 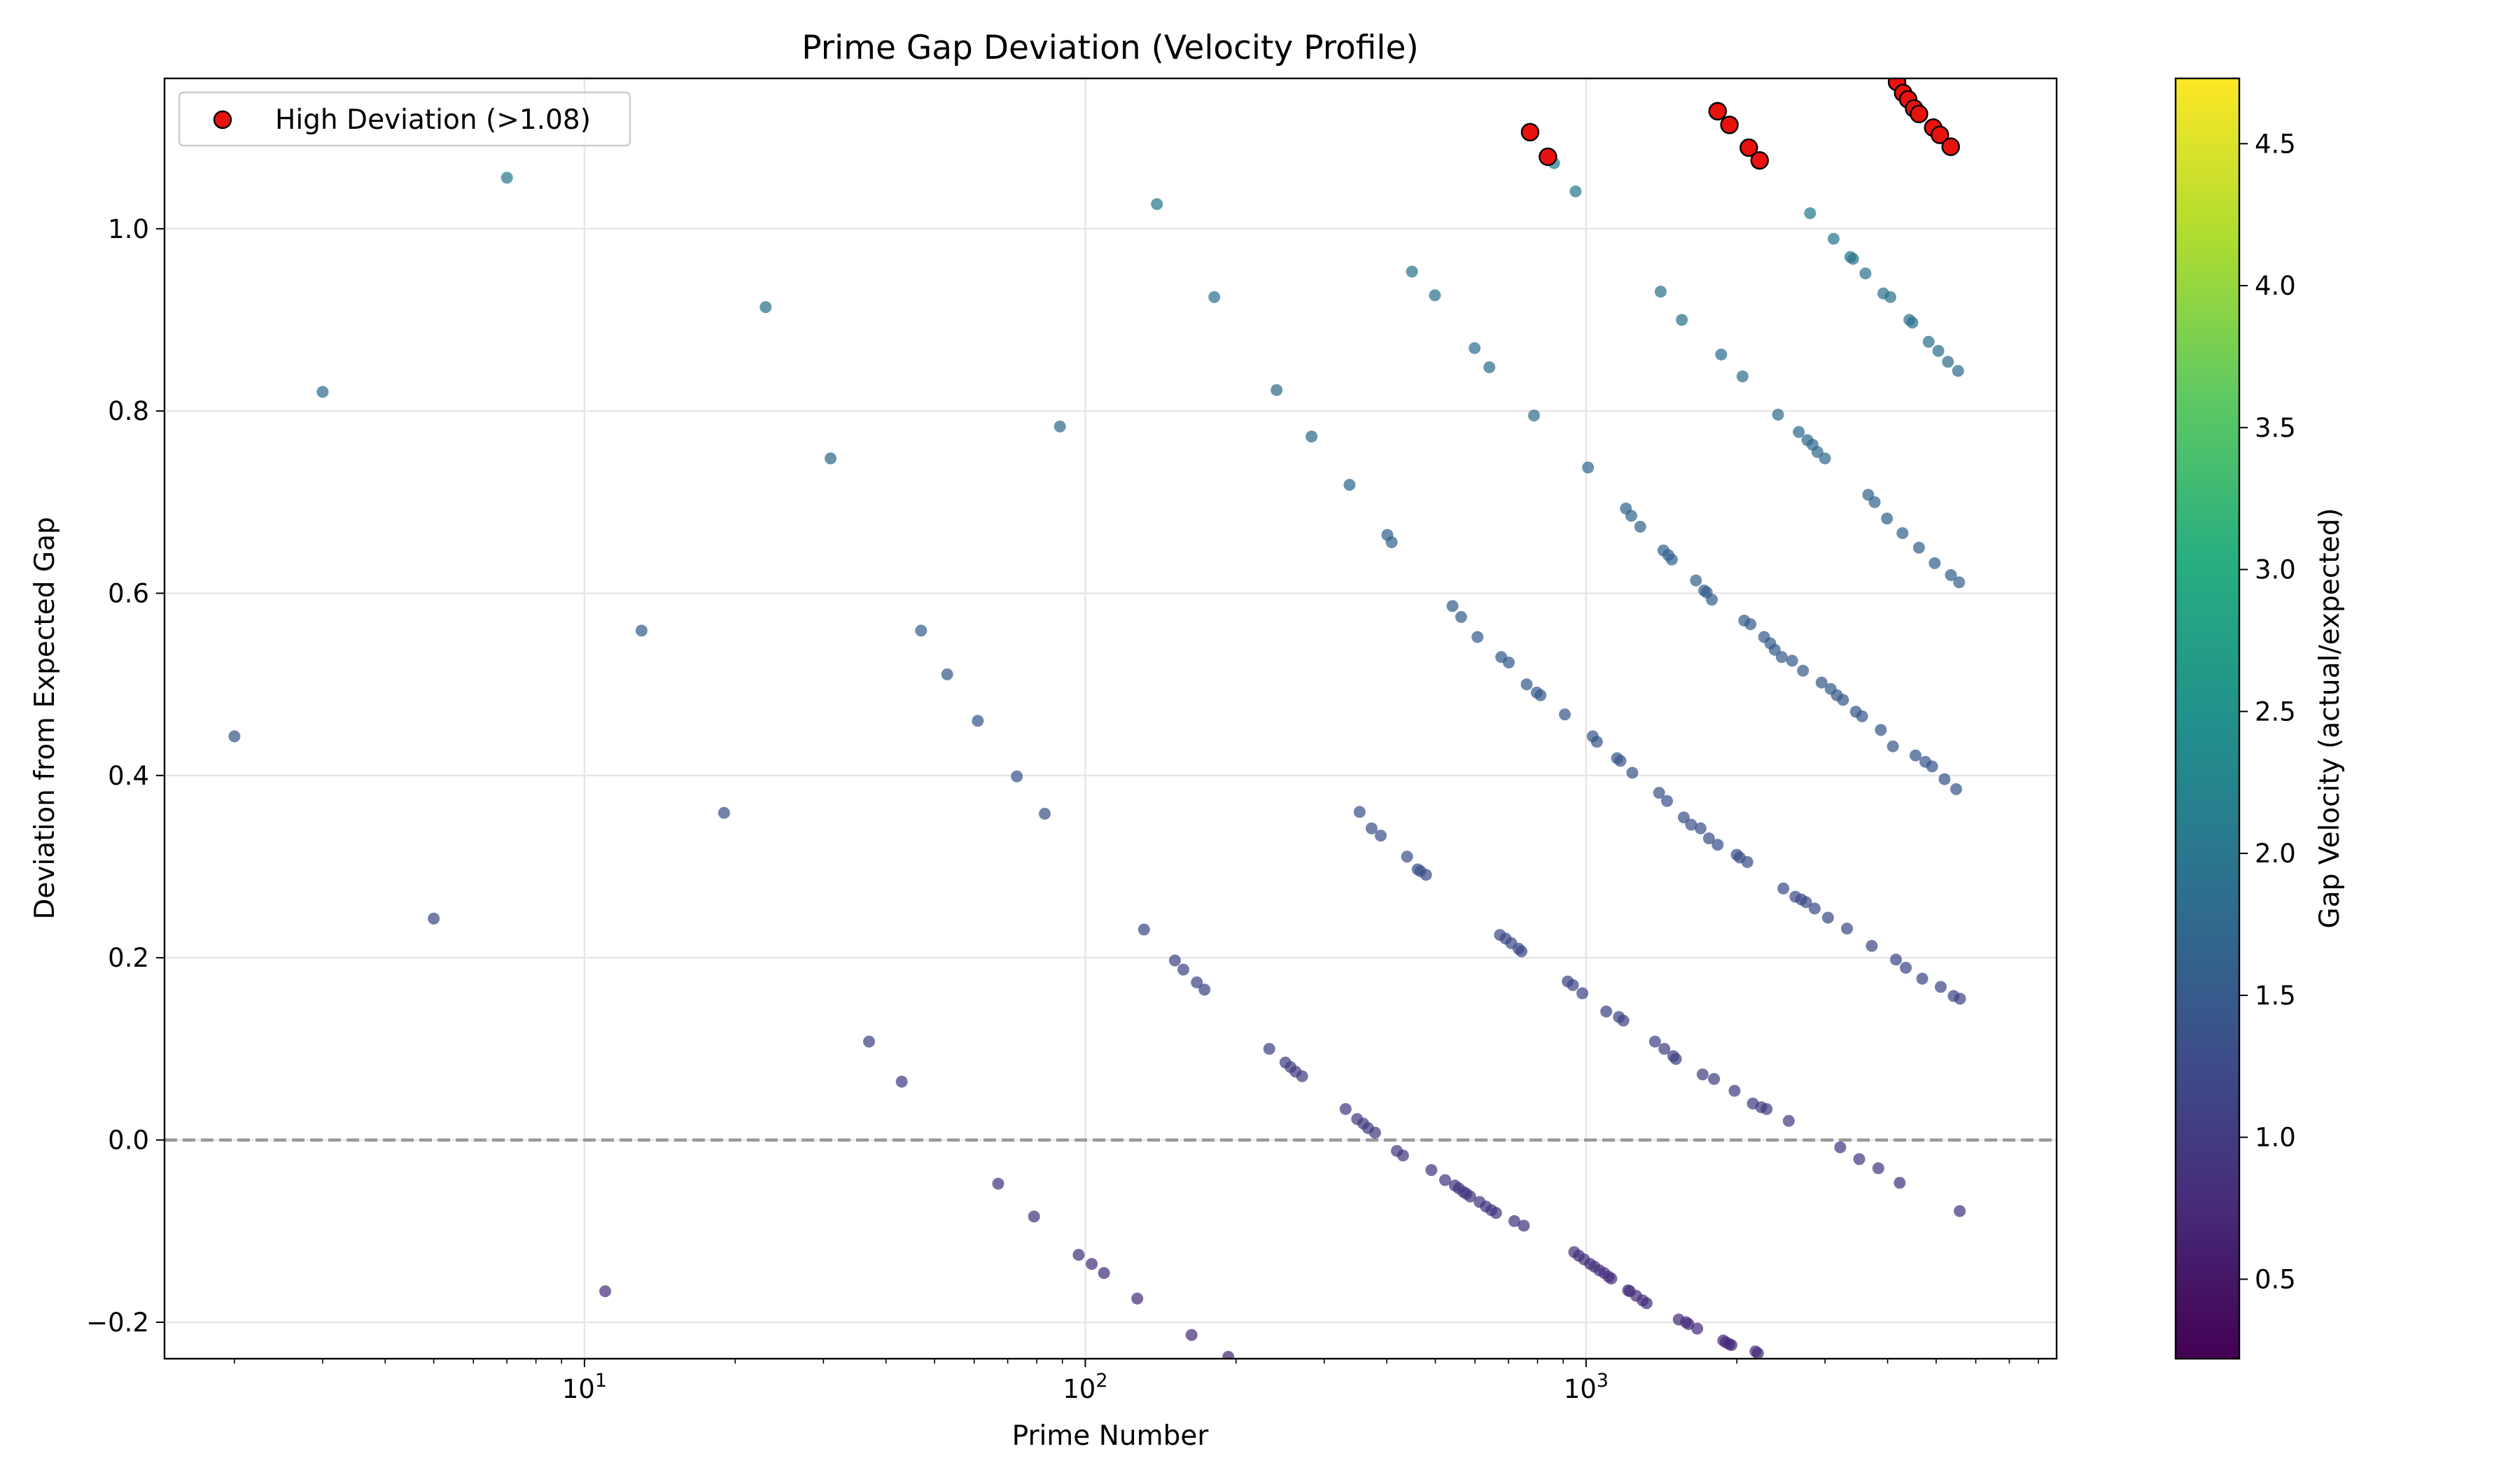 What do you see at coordinates (45, 718) in the screenshot?
I see `y-axis-title: Deviation from Expected Gap` at bounding box center [45, 718].